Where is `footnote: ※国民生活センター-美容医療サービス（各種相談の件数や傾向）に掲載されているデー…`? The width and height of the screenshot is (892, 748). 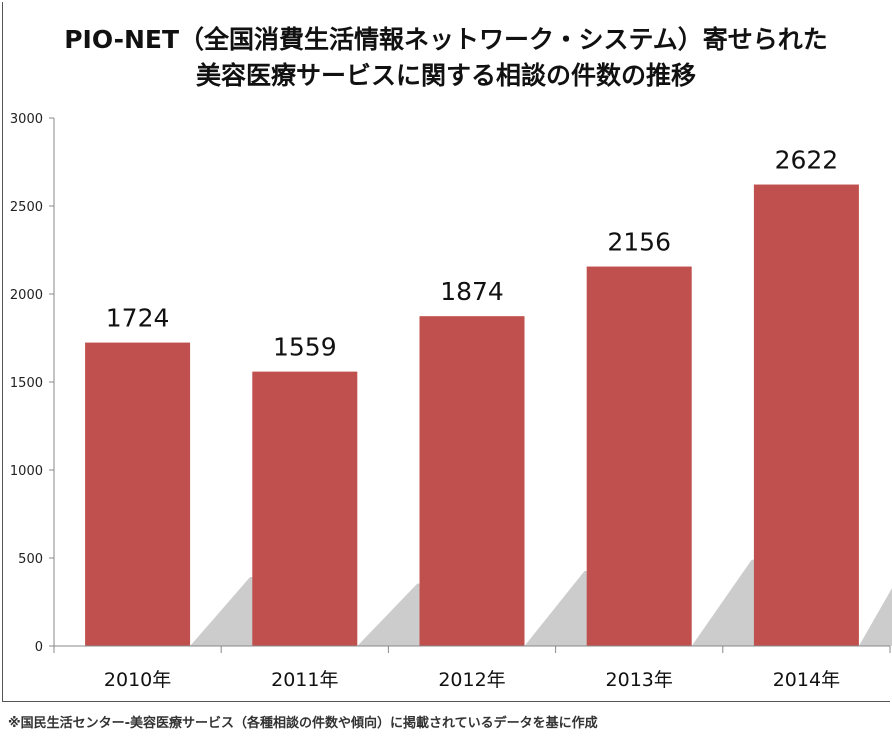
footnote: ※国民生活センター-美容医療サービス（各種相談の件数や傾向）に掲載されているデー… is located at coordinates (303, 723).